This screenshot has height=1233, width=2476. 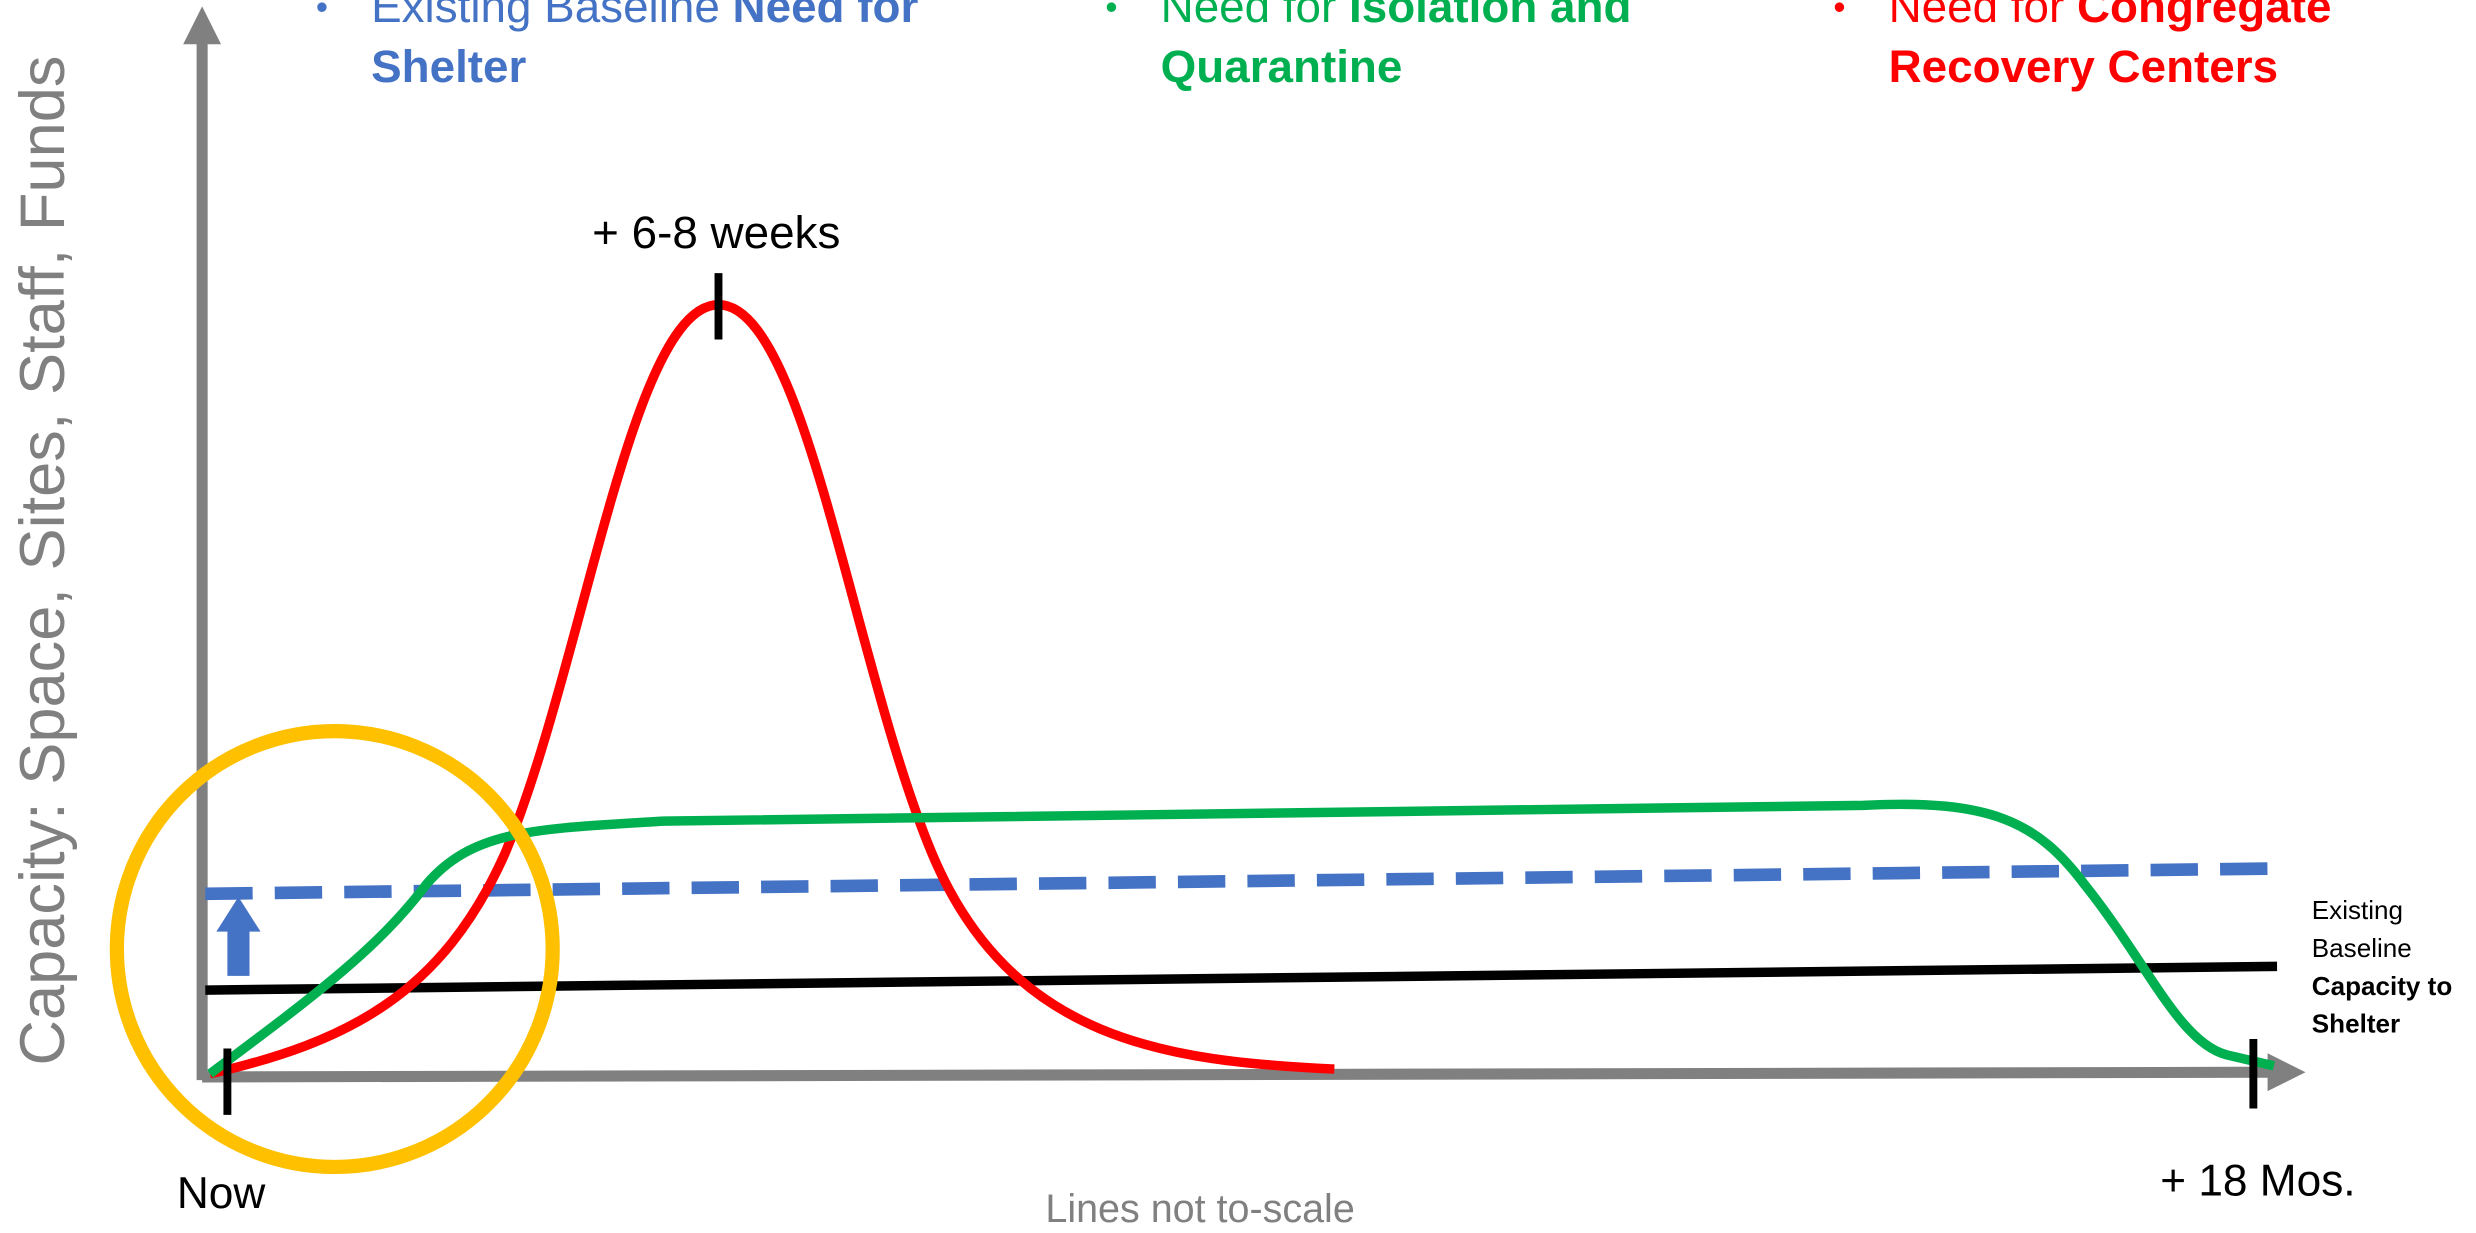 What do you see at coordinates (202, 25) in the screenshot?
I see `y-axis-arrow` at bounding box center [202, 25].